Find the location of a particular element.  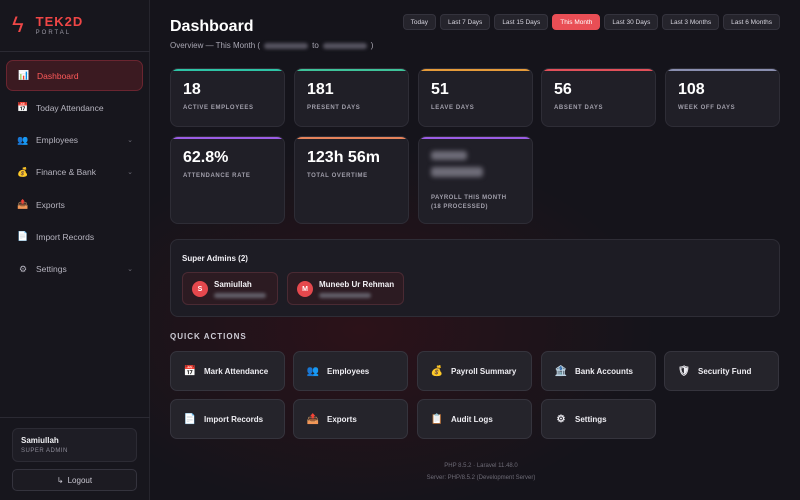

redacted-admin-email is located at coordinates (345, 295).